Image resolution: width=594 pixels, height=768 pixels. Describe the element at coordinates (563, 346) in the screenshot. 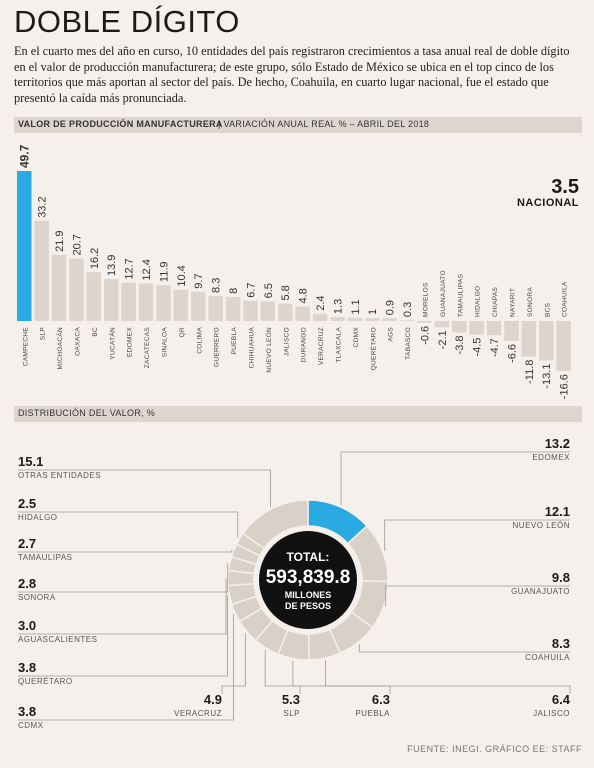

I see `bar-coahuila` at that location.